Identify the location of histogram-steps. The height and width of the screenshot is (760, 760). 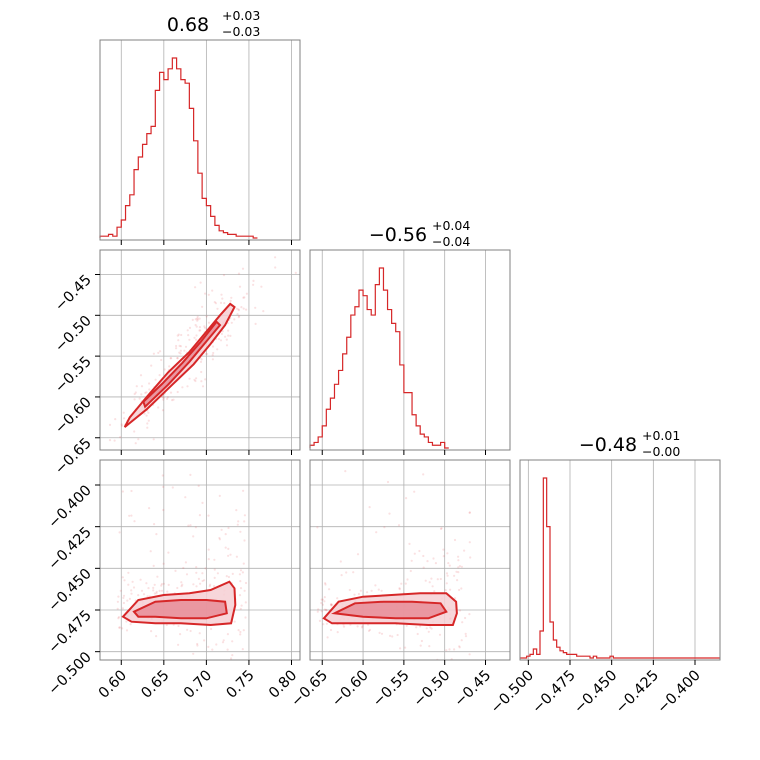
(178, 148).